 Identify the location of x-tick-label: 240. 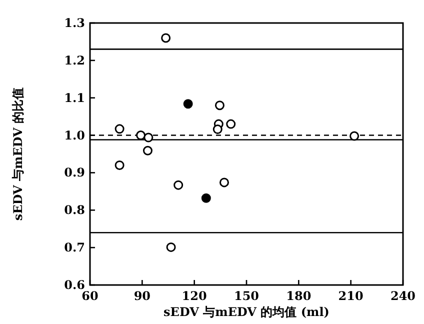
(403, 296).